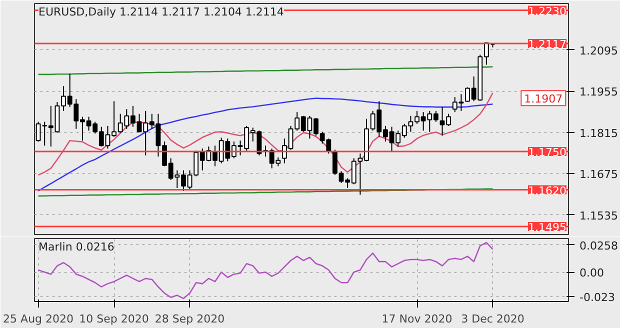 The width and height of the screenshot is (620, 328). Describe the element at coordinates (592, 273) in the screenshot. I see `y-tick-label: 0.00` at that location.